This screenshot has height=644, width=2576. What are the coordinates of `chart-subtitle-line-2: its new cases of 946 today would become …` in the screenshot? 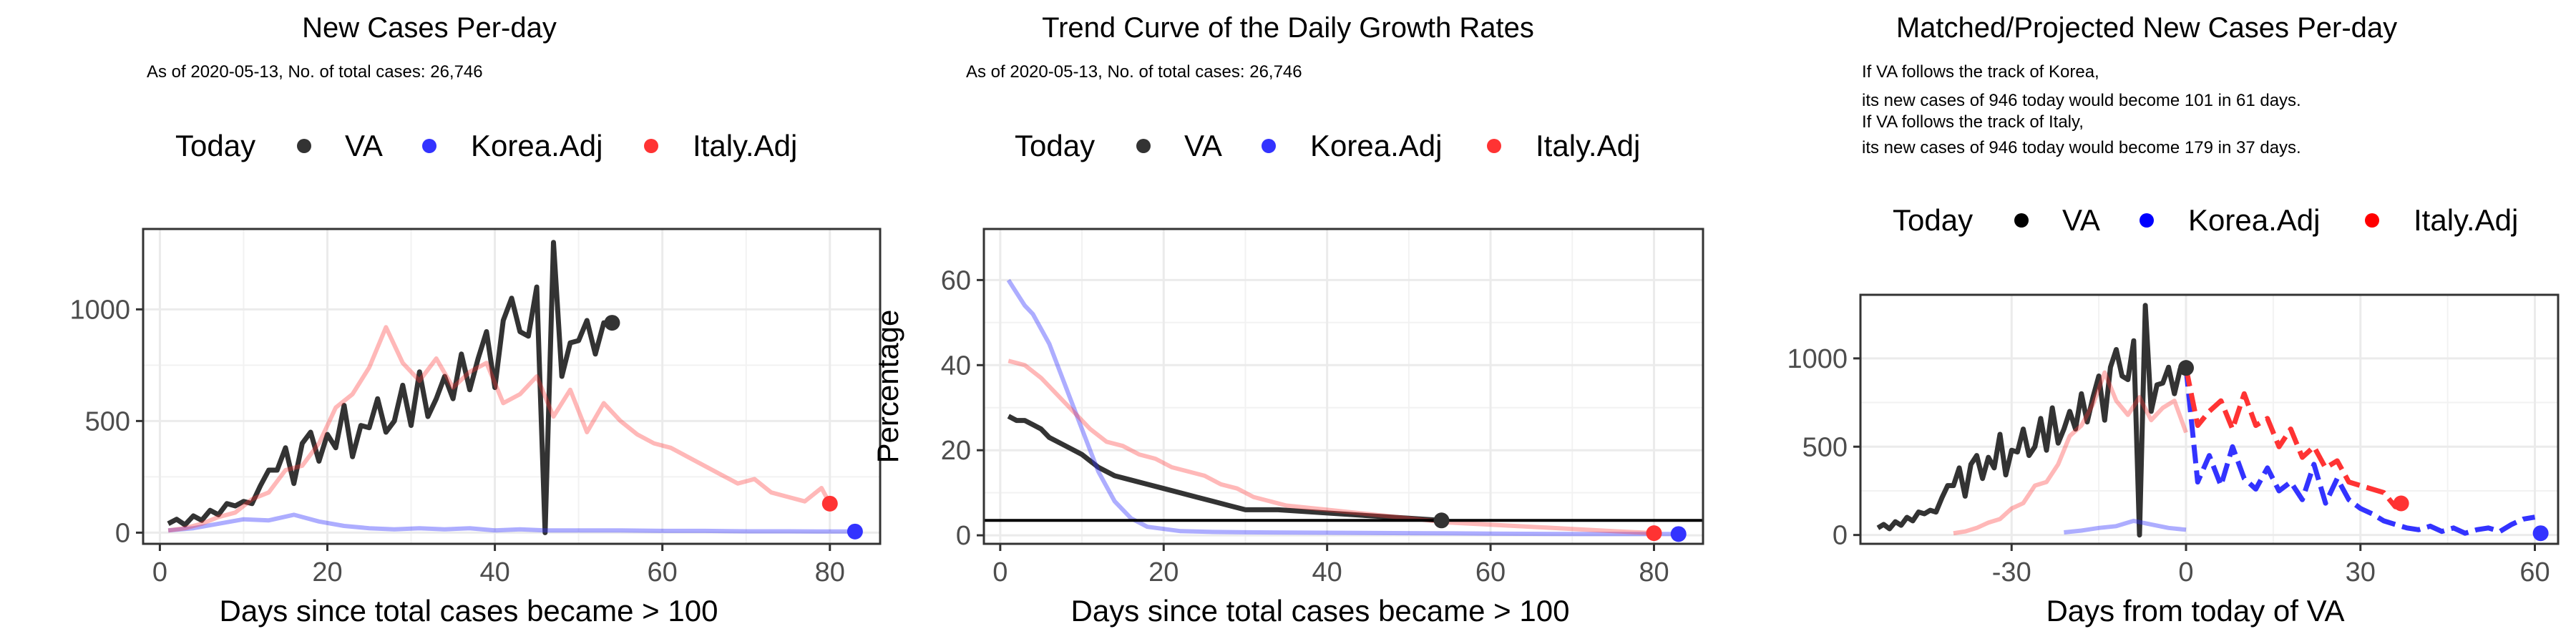 It's located at (2081, 100).